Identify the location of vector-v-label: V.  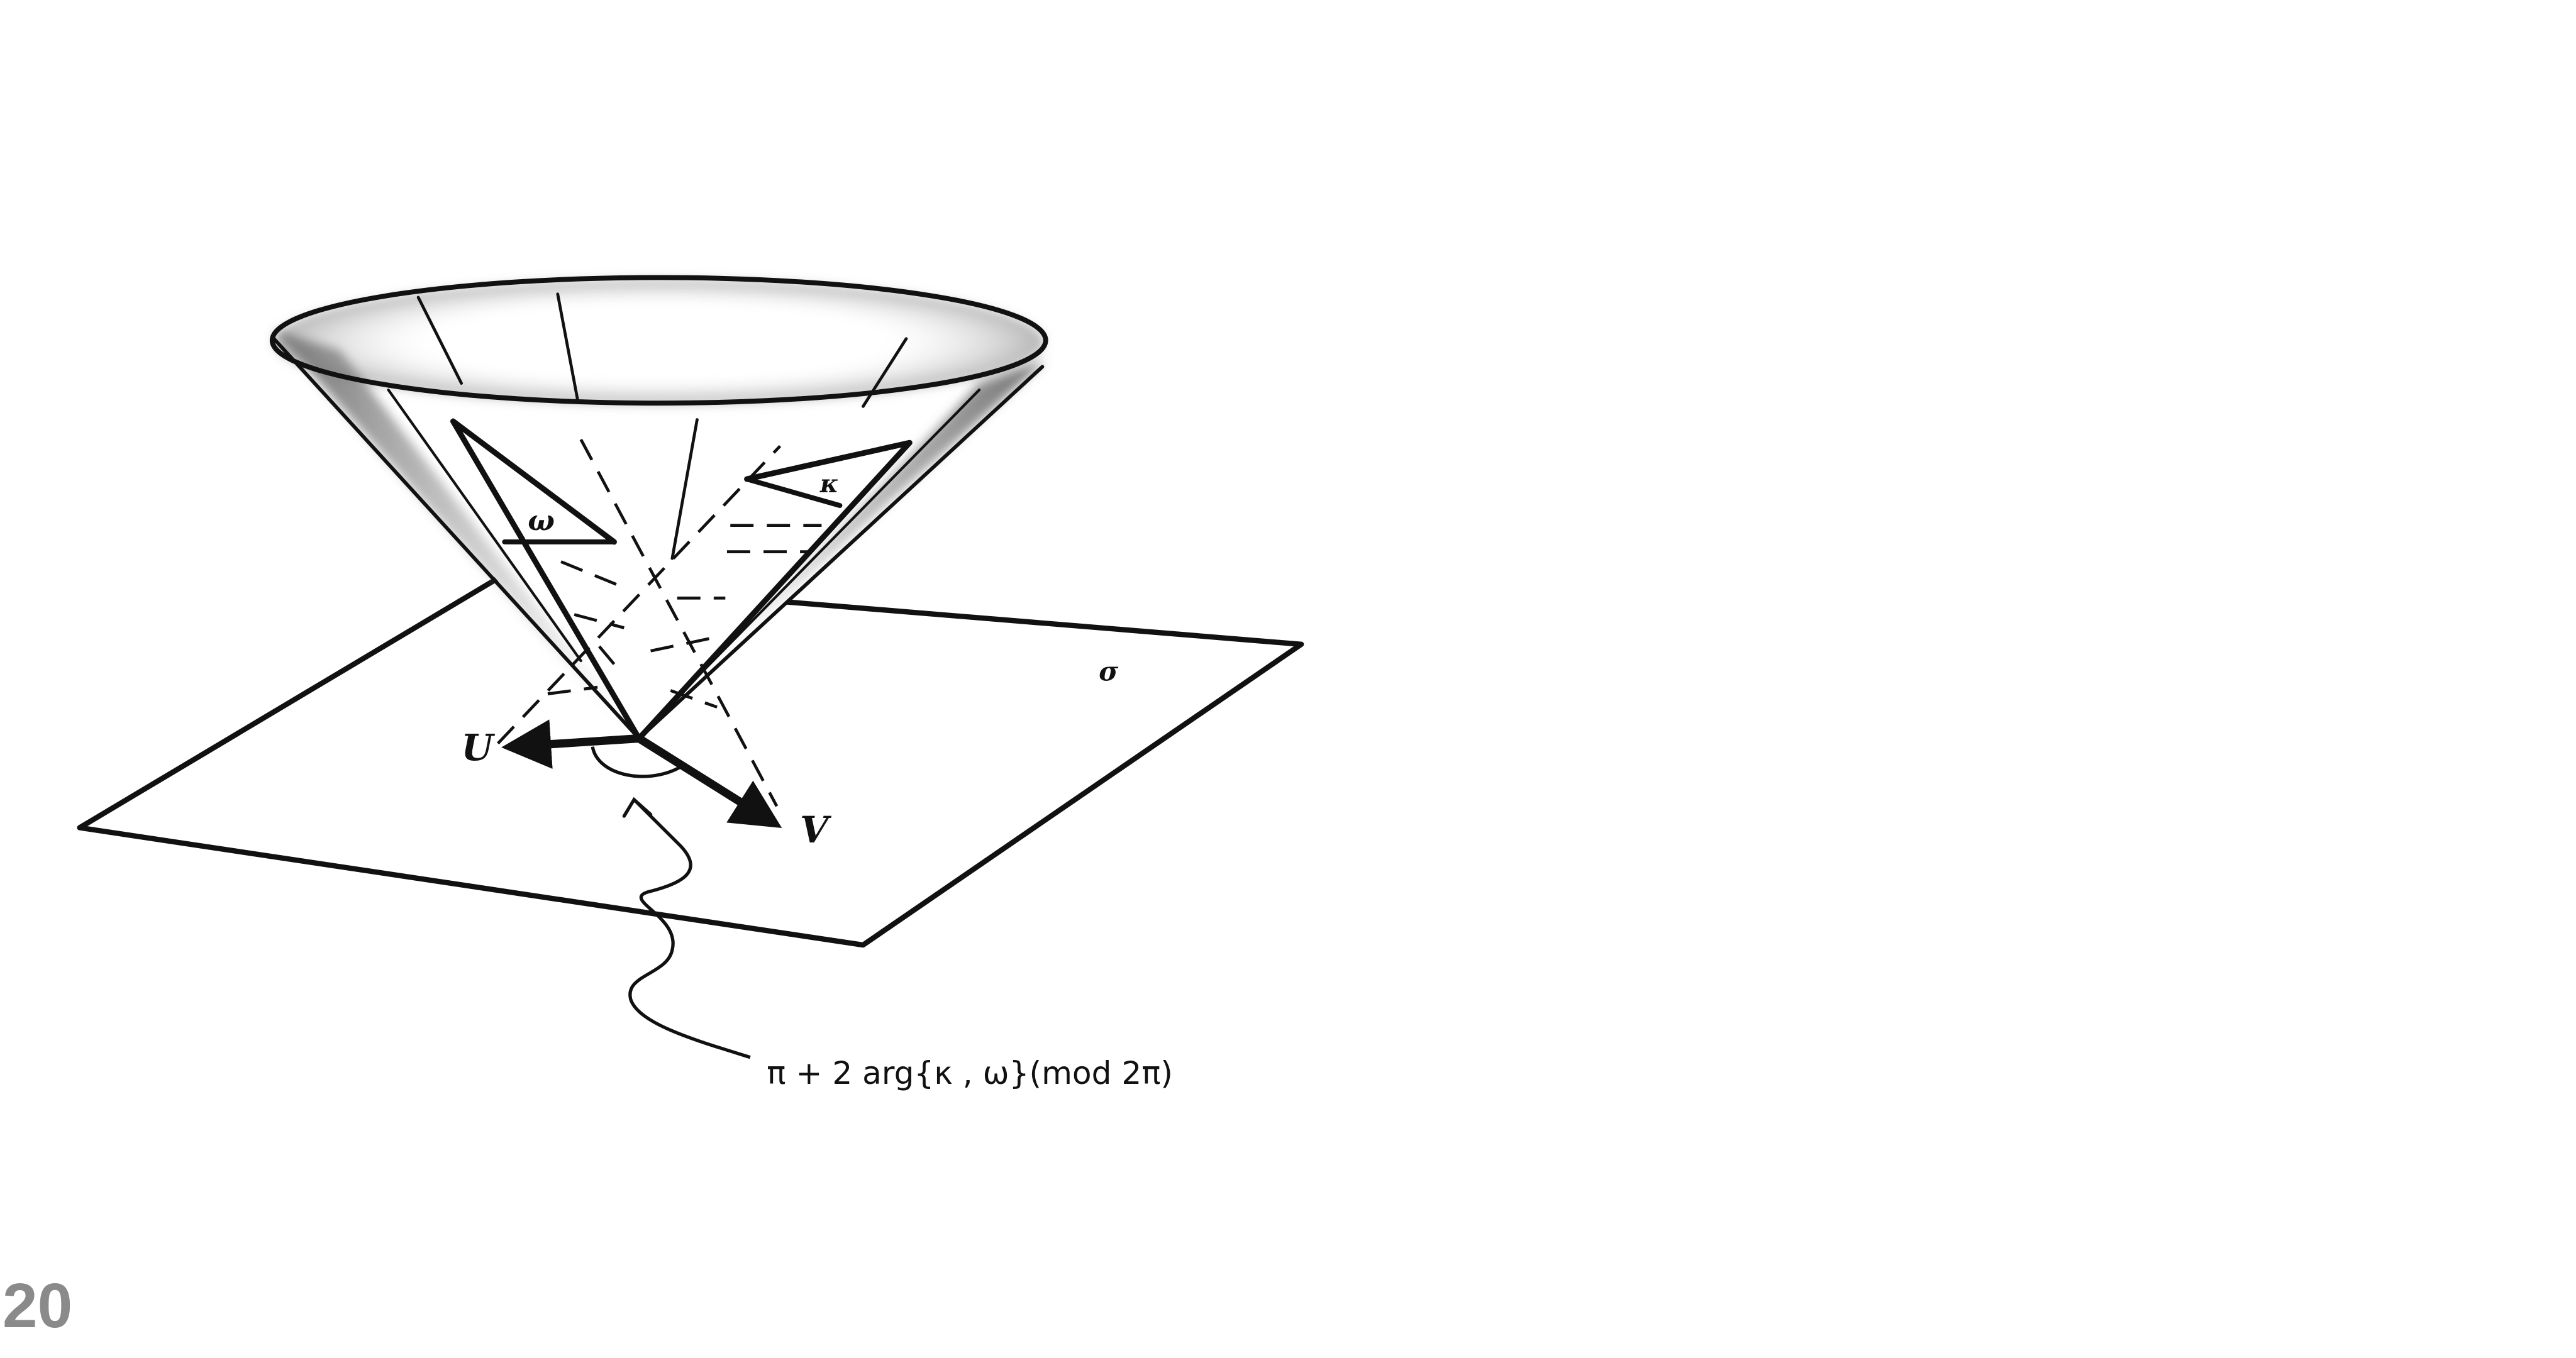
(815, 830).